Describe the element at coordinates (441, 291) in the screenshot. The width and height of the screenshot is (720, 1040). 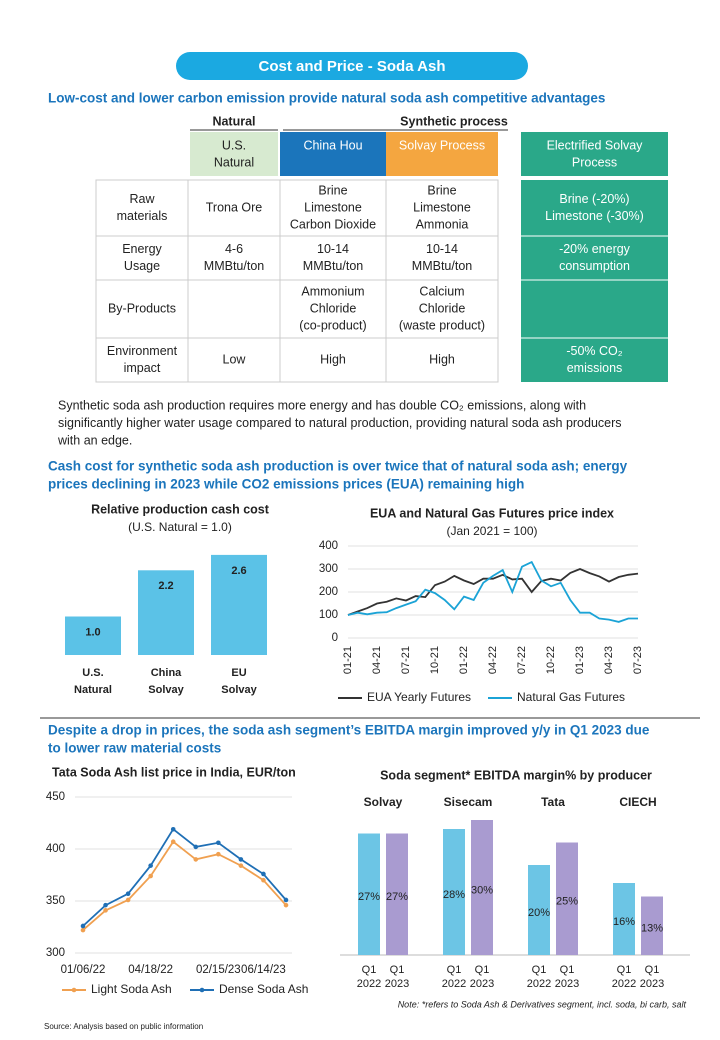
I see `table-cell: Calcium` at that location.